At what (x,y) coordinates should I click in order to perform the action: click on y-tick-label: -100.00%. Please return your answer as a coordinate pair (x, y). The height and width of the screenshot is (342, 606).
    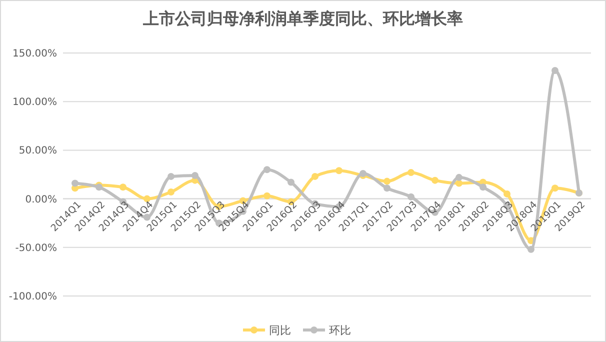
    Looking at the image, I should click on (32, 297).